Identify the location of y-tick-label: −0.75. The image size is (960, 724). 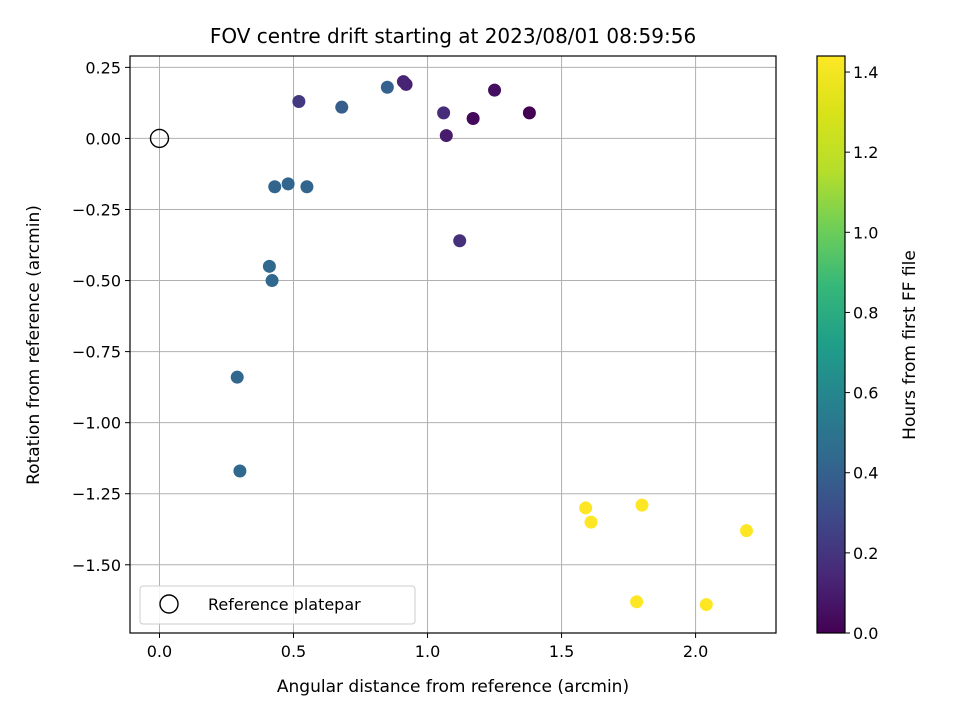
(96, 352).